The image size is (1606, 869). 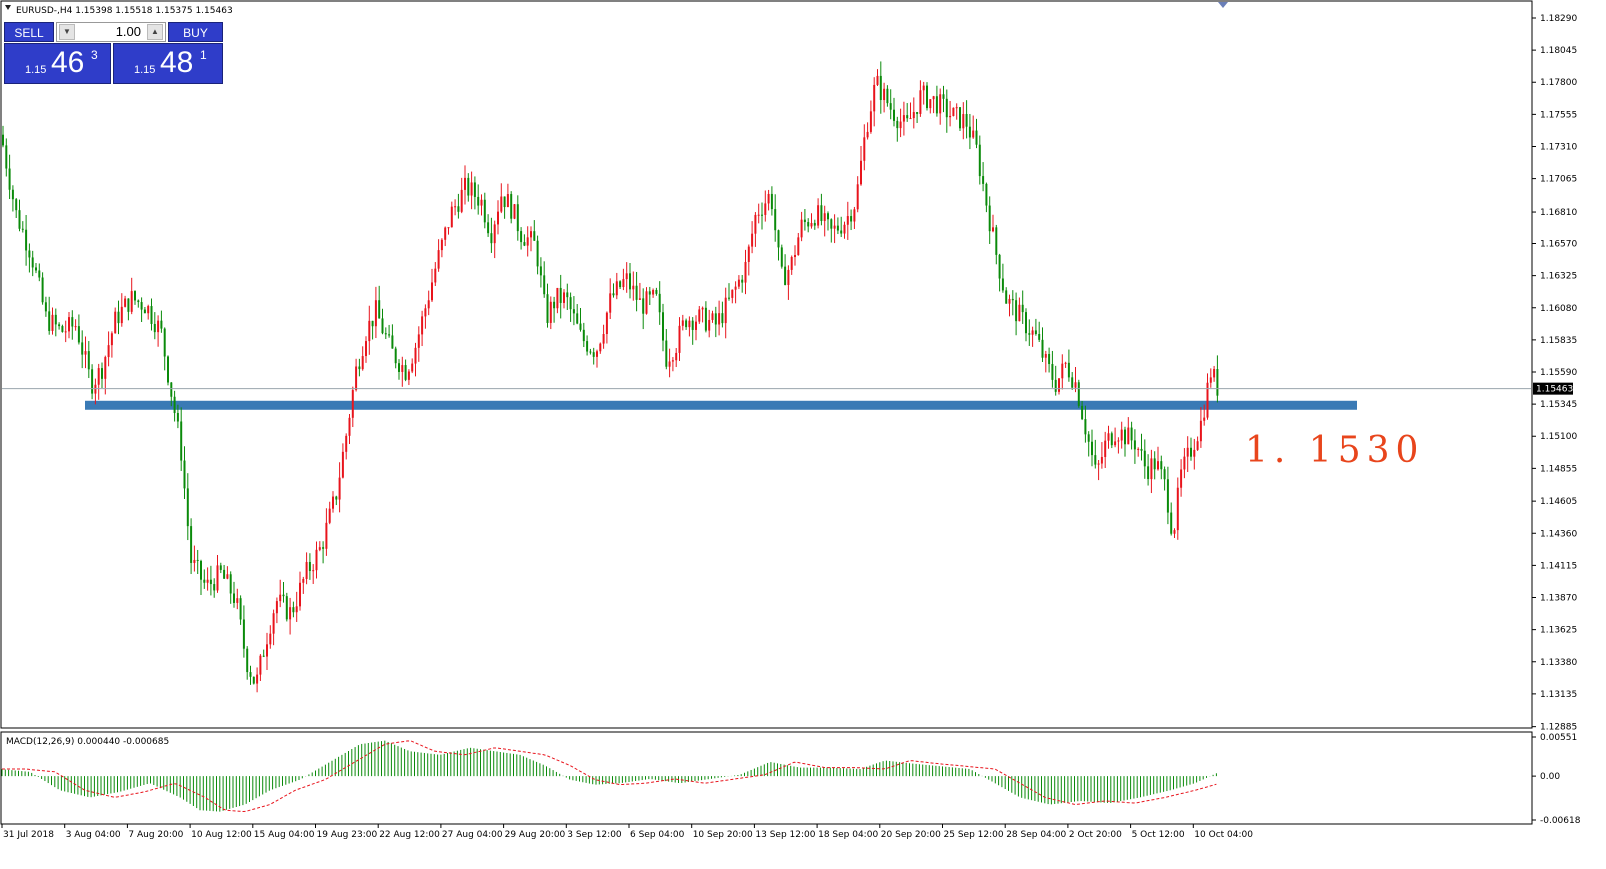 What do you see at coordinates (111, 32) in the screenshot?
I see `lot-size-field: ▼ 1.00 ▲` at bounding box center [111, 32].